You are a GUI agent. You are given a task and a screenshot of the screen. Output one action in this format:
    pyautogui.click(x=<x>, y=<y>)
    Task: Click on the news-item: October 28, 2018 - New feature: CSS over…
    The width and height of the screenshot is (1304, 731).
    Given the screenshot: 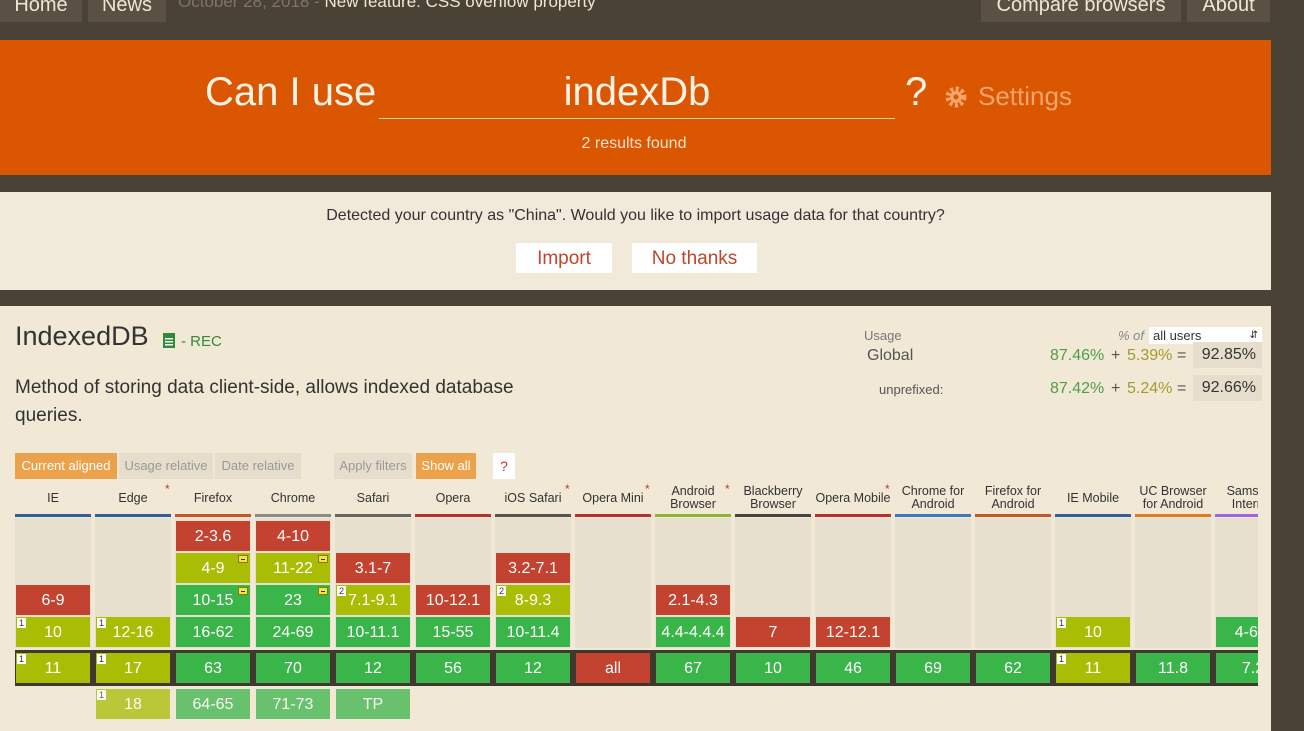 What is the action you would take?
    pyautogui.click(x=387, y=6)
    